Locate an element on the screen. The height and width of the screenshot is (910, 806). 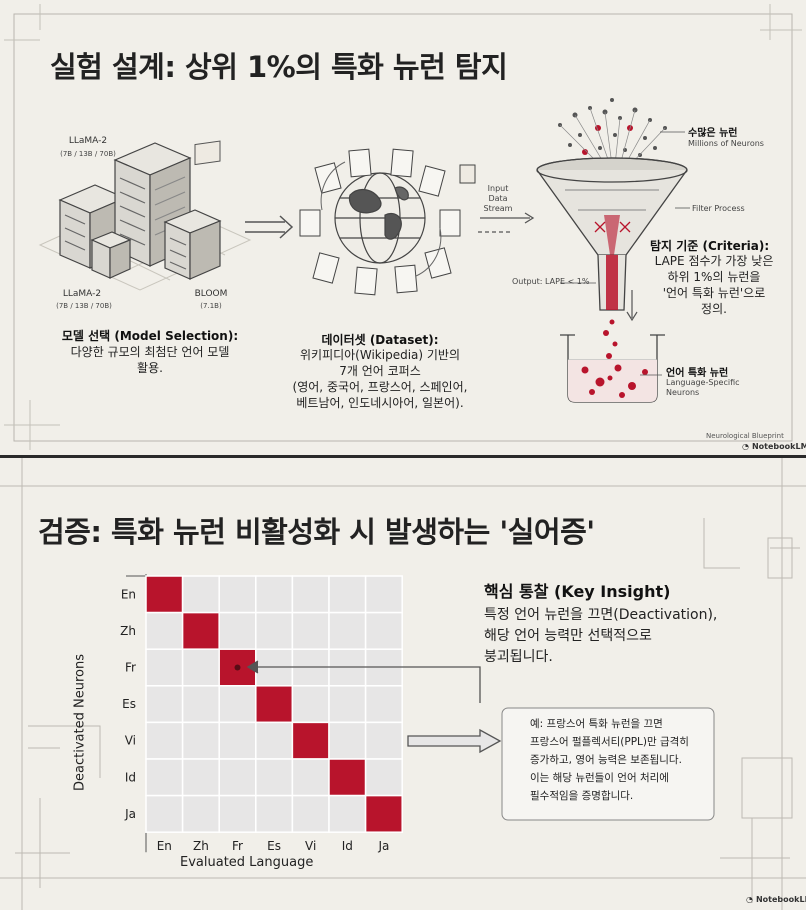
criteria-line1: LAPE 점수가 가장 낮은 is located at coordinates (714, 261).